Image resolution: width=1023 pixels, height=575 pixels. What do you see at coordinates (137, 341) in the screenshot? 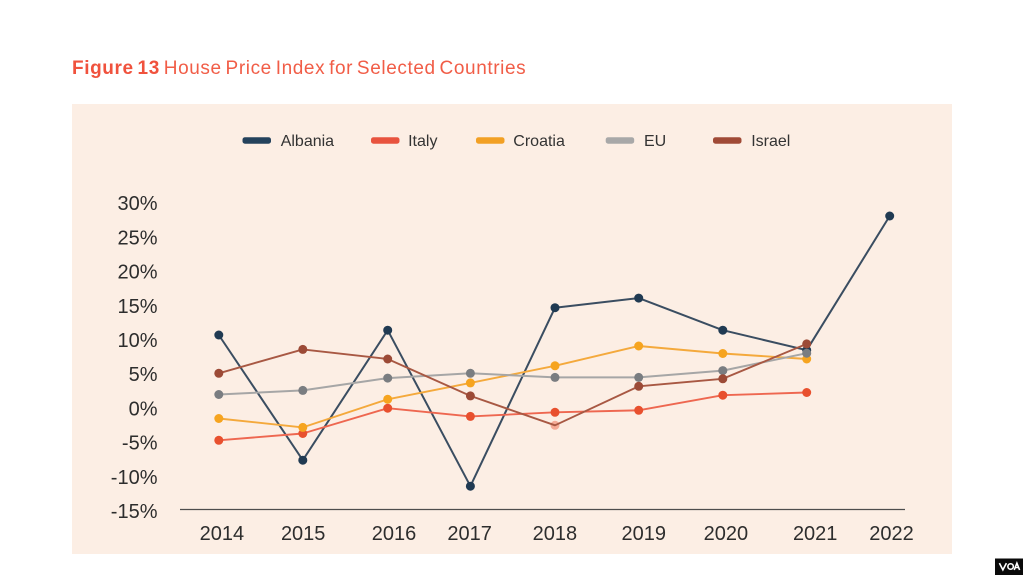
I see `svg-text: 10%` at bounding box center [137, 341].